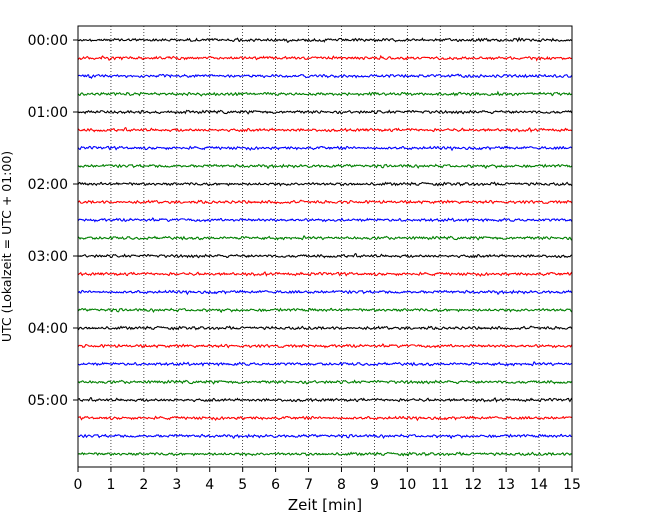 This screenshot has width=650, height=520. I want to click on y-axis-title: UTC (Lokalzeit = UTC + 01:00), so click(7, 246).